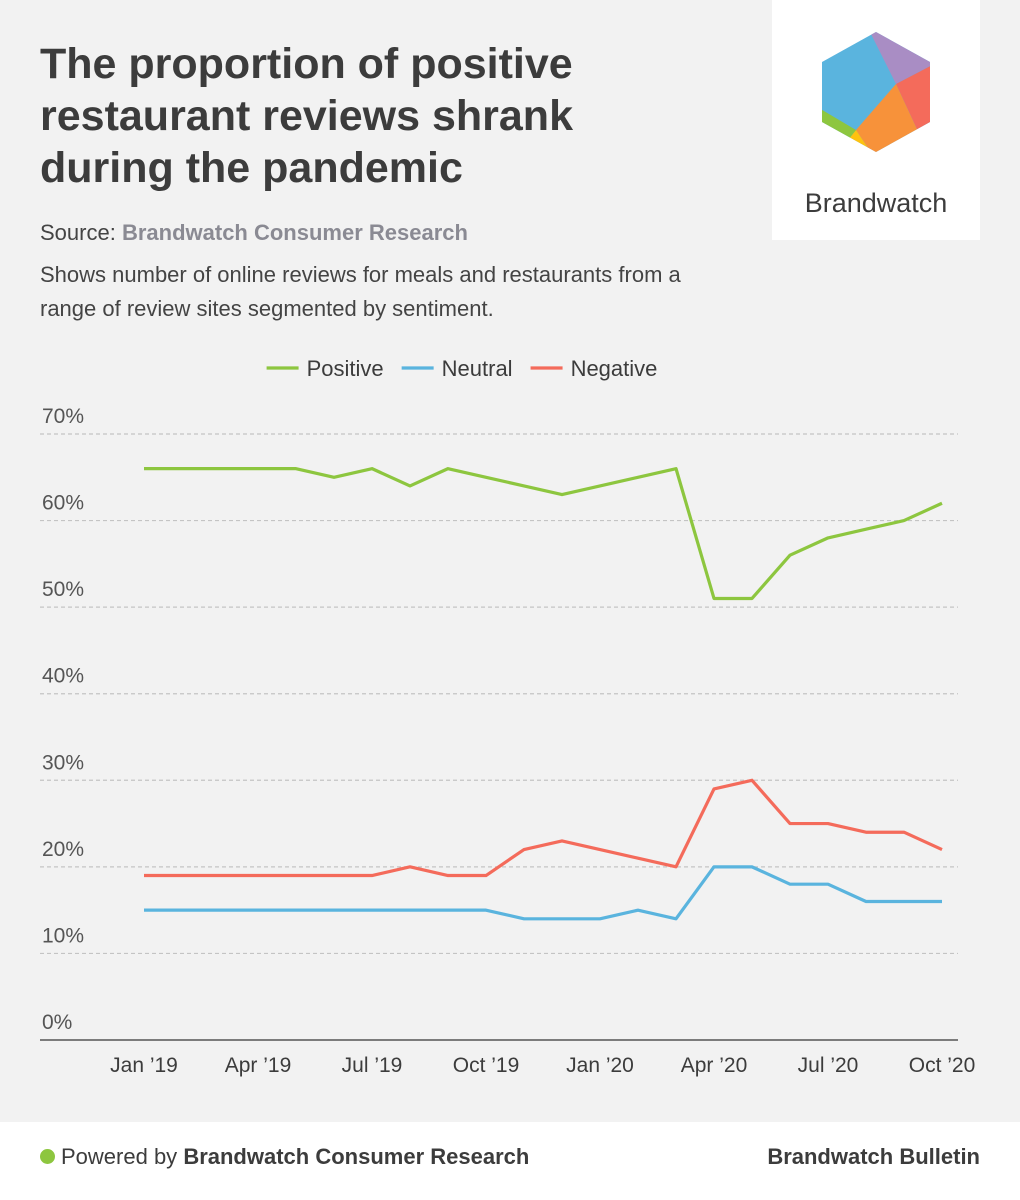 This screenshot has height=1200, width=1020. Describe the element at coordinates (614, 368) in the screenshot. I see `legend-label: Negative` at that location.